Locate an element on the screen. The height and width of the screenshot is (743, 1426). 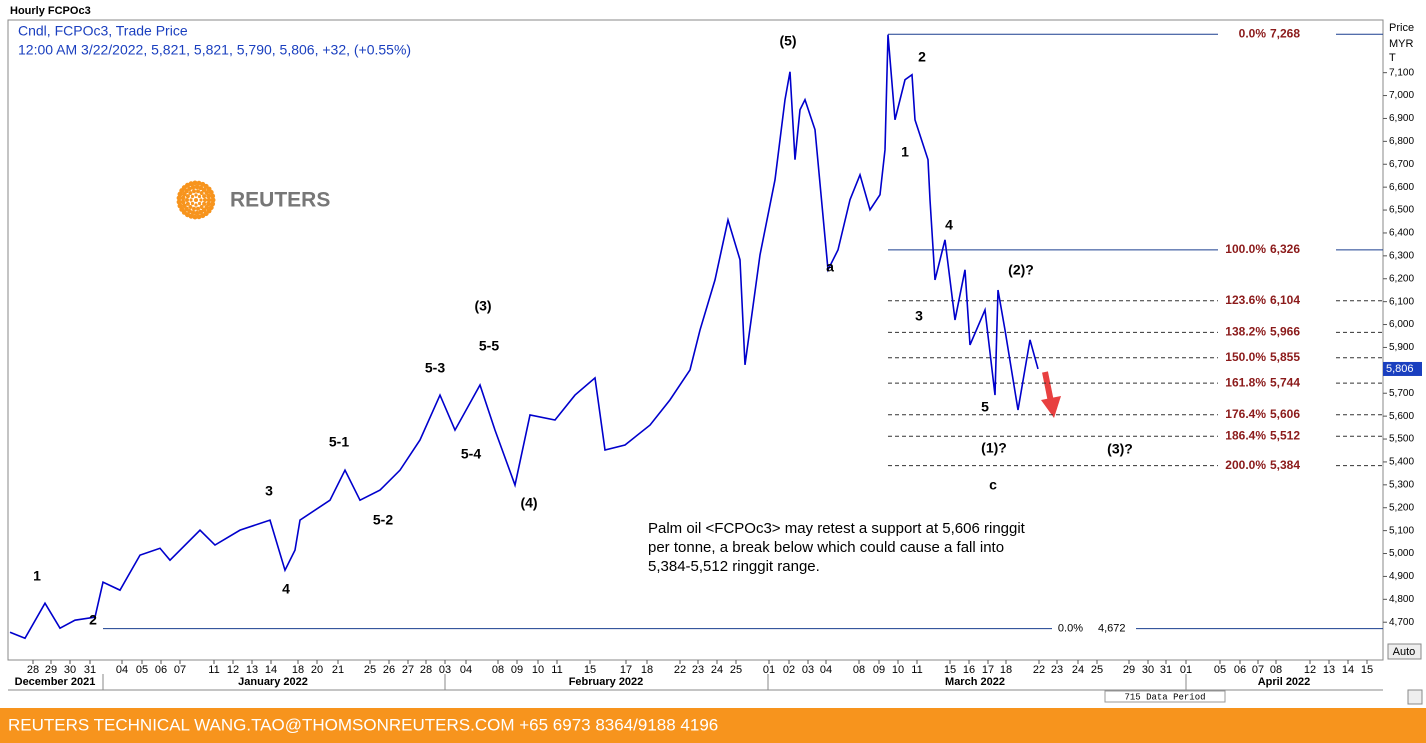
y-tick-label: 5,000 is located at coordinates (1401, 553).